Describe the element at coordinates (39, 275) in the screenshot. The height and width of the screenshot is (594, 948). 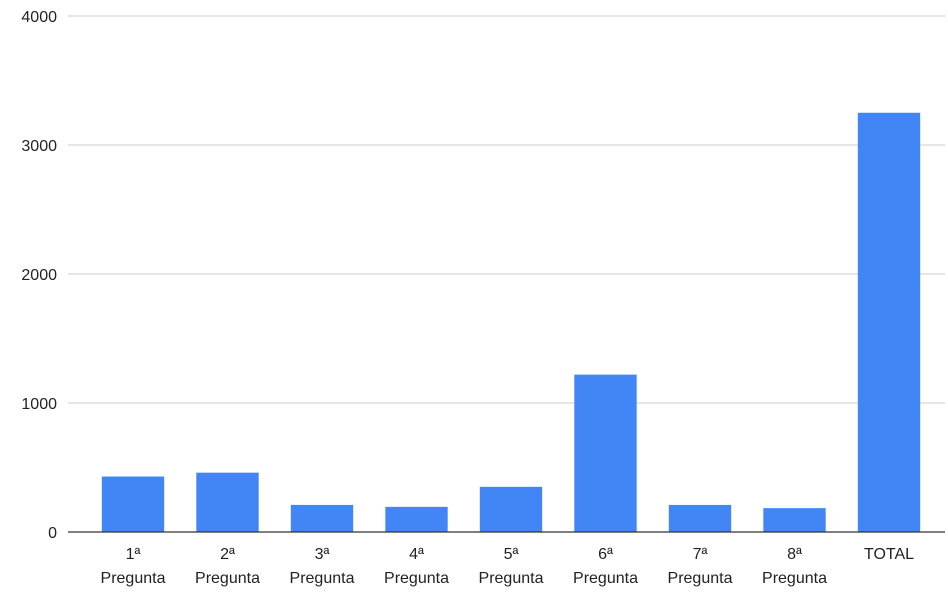
I see `y-tick-label: 2000` at that location.